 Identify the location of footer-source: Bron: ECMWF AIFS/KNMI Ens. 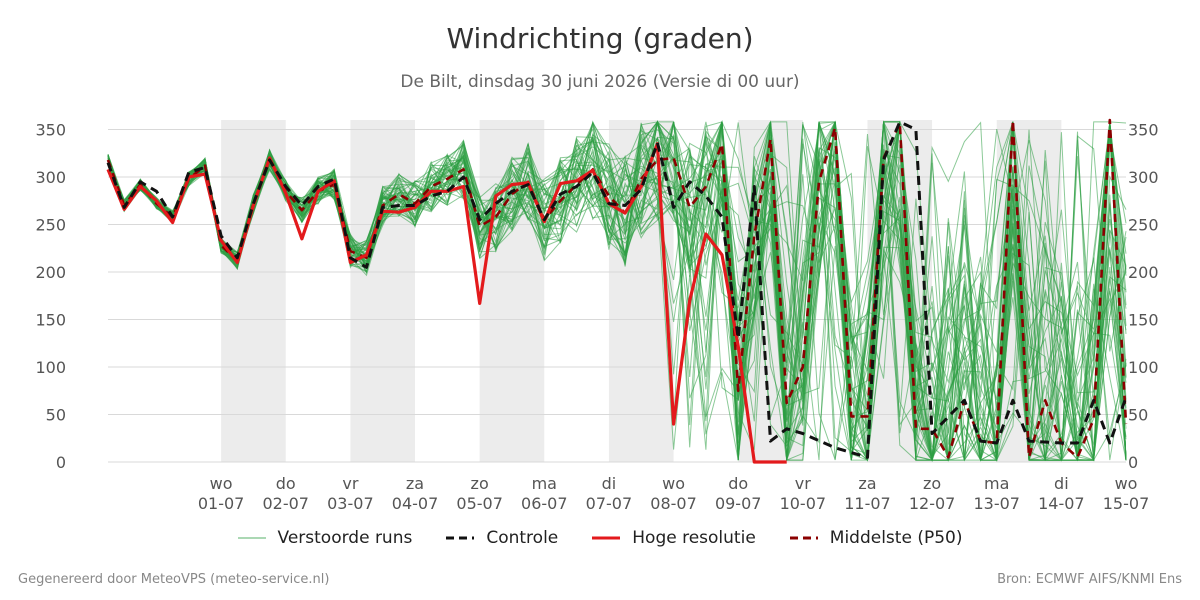
(1089, 579).